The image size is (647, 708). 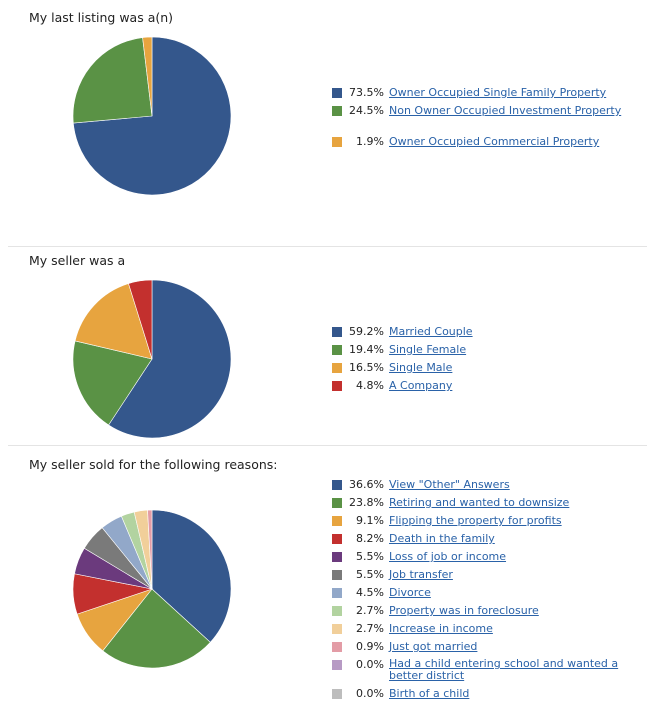 What do you see at coordinates (366, 92) in the screenshot?
I see `legend-percent: 73.5%` at bounding box center [366, 92].